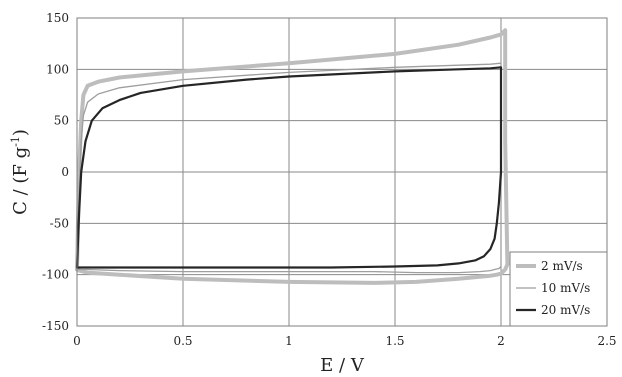 The image size is (622, 377). I want to click on y-axis-title-main: C / (F g, so click(20, 181).